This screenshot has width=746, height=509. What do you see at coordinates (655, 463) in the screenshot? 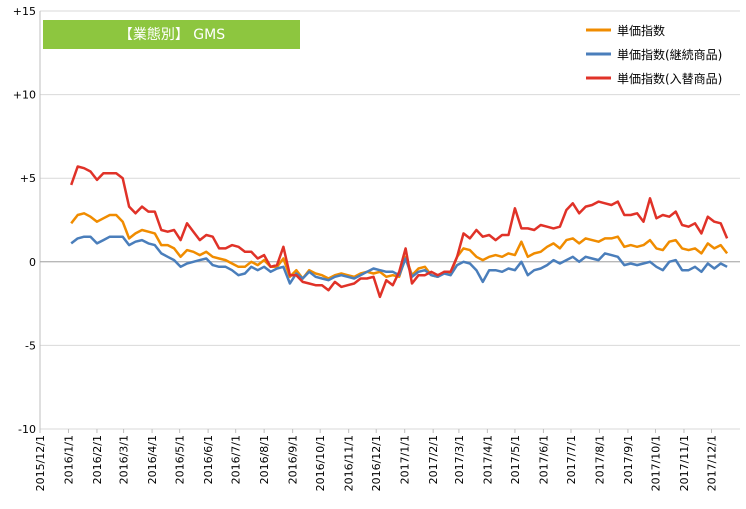
I see `x-tick-label-22: 2017/10/1` at bounding box center [655, 463].